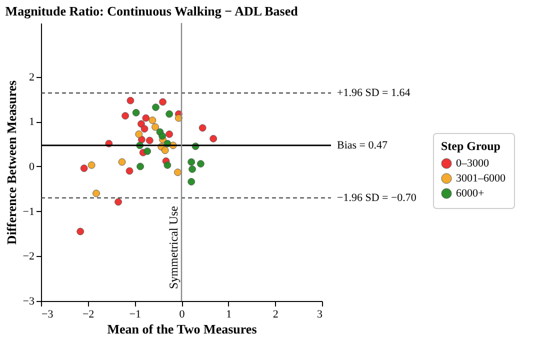  I want to click on y-tick-label: 2, so click(31, 77).